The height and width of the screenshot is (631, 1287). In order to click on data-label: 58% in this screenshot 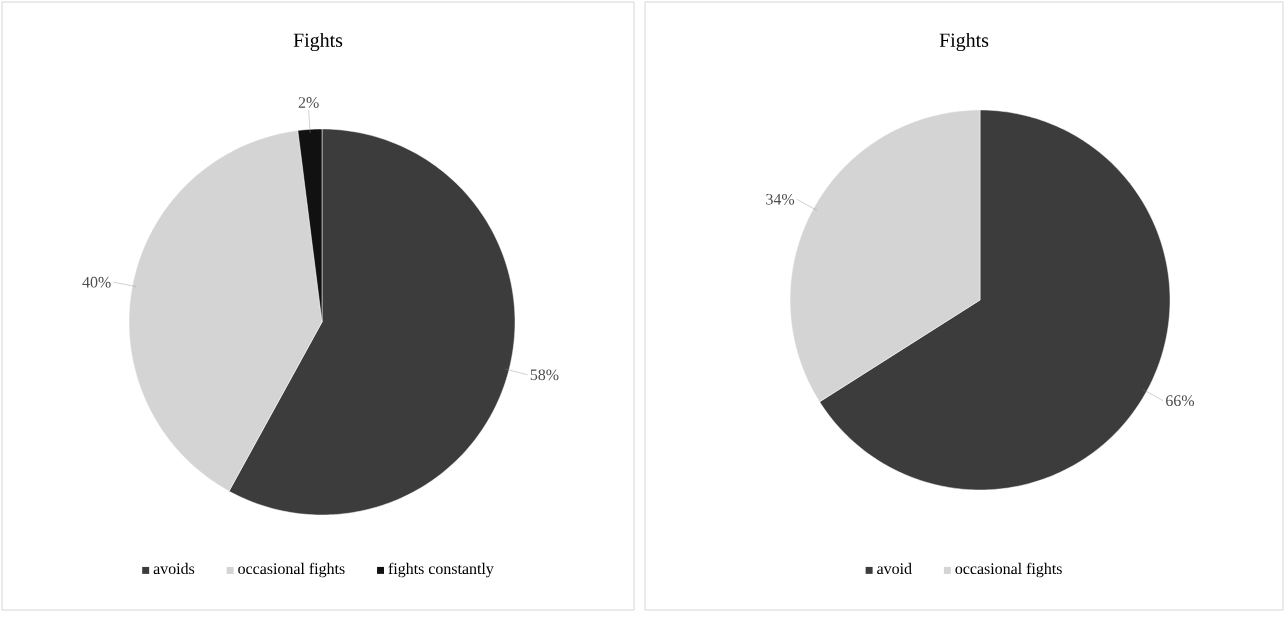, I will do `click(544, 375)`.